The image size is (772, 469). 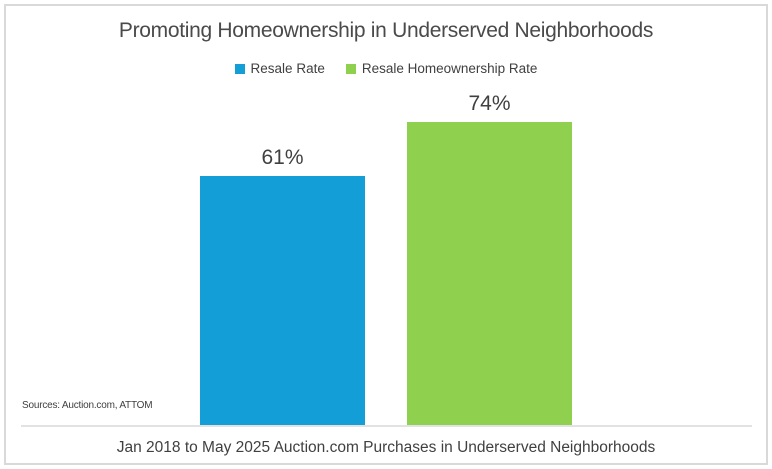 What do you see at coordinates (287, 68) in the screenshot?
I see `legend-label-resale-rate: Resale Rate` at bounding box center [287, 68].